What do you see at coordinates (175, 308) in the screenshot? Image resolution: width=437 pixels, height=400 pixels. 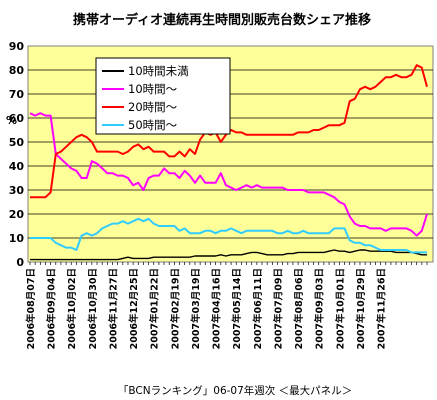 I see `x-tick-label: 2007年02月19日` at bounding box center [175, 308].